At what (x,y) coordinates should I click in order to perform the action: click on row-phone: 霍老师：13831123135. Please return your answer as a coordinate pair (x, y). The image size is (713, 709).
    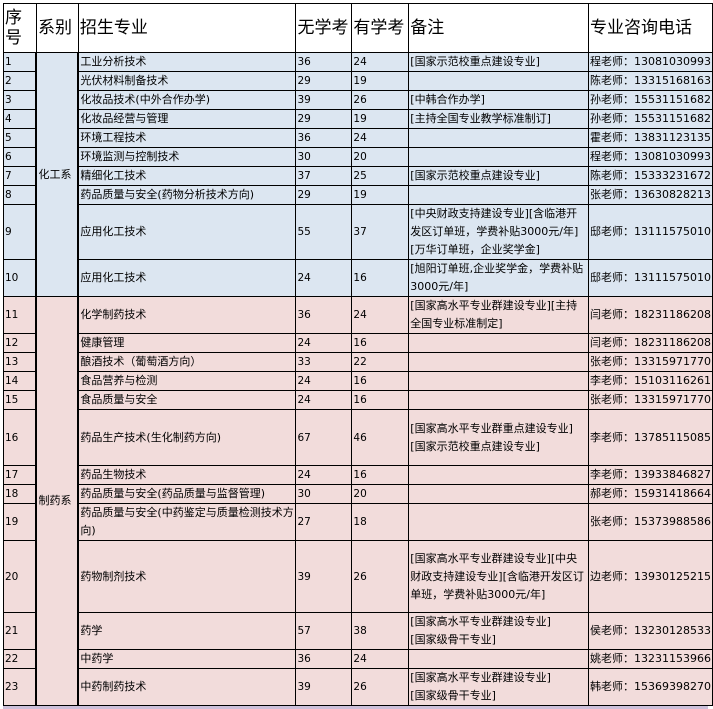
    Looking at the image, I should click on (650, 138).